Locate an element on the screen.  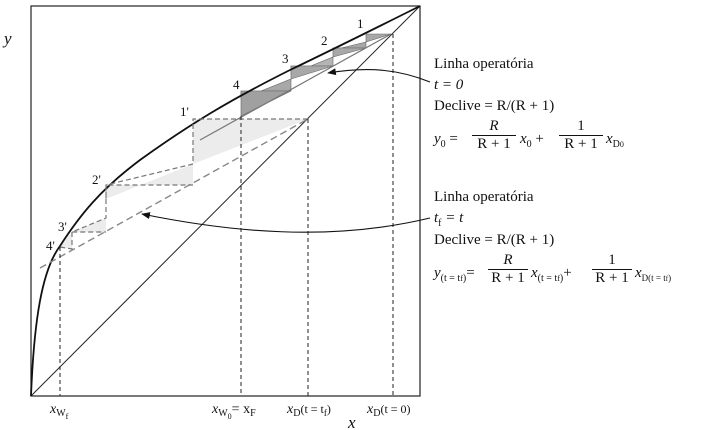
arrow-t0 is located at coordinates (379, 75).